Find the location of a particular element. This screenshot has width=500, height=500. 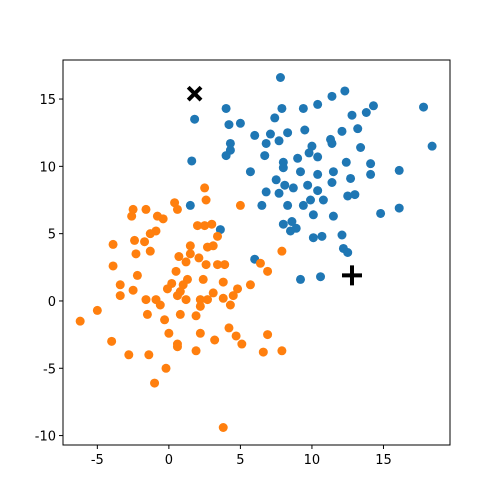

y-tick-label: -10 is located at coordinates (45, 437).